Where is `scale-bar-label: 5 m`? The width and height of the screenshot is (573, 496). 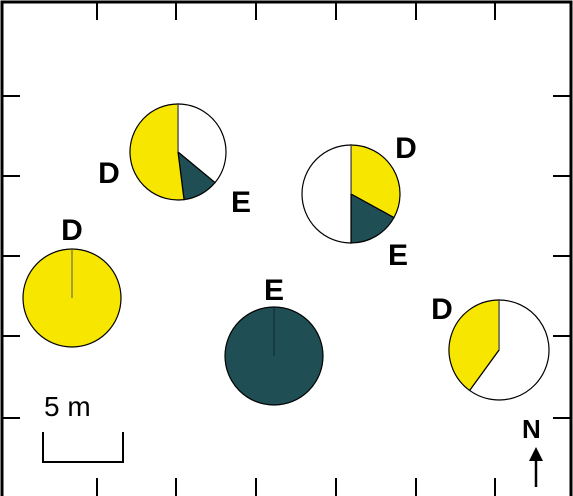
scale-bar-label: 5 m is located at coordinates (67, 406).